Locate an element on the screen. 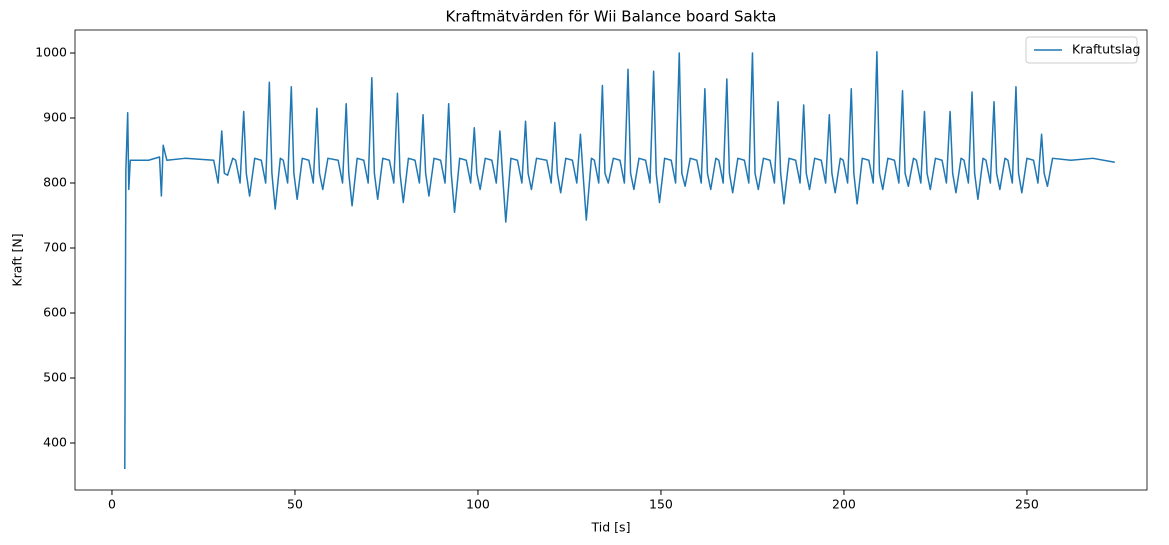 Image resolution: width=1169 pixels, height=545 pixels. y-axis-label: Kraft [N] is located at coordinates (17, 259).